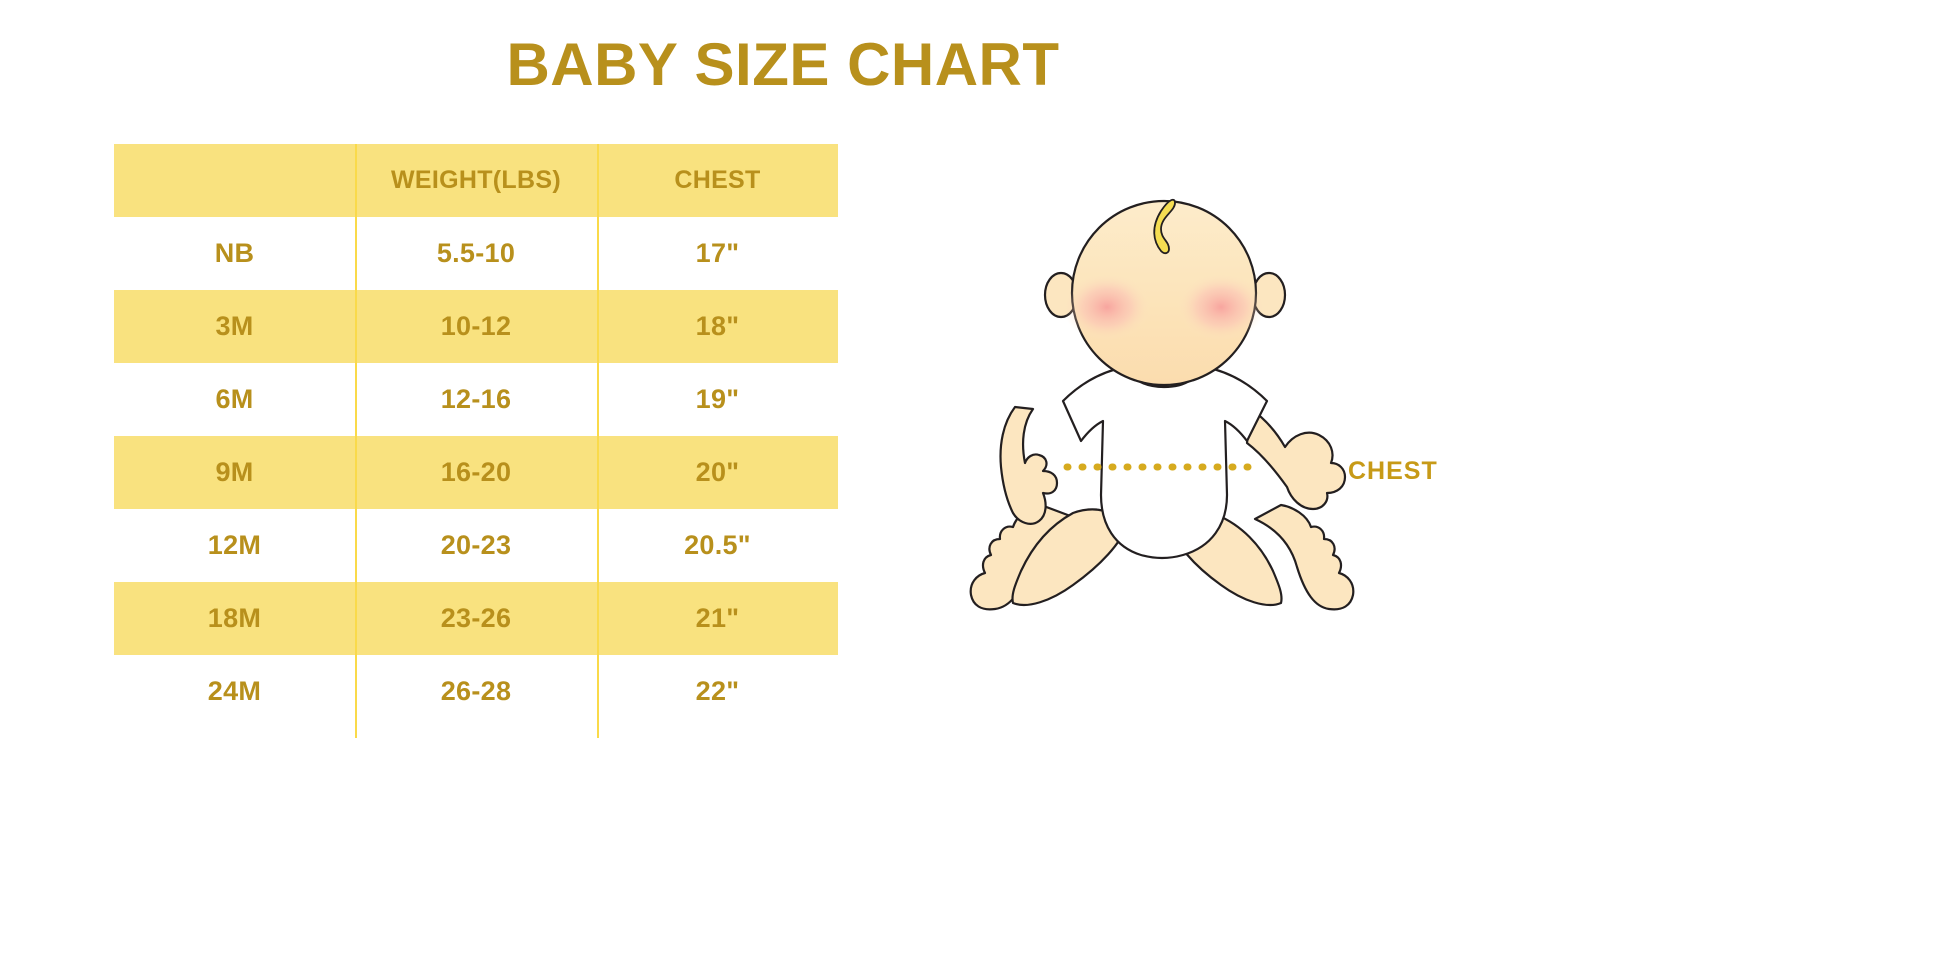  I want to click on cell-weight: 12-16, so click(476, 399).